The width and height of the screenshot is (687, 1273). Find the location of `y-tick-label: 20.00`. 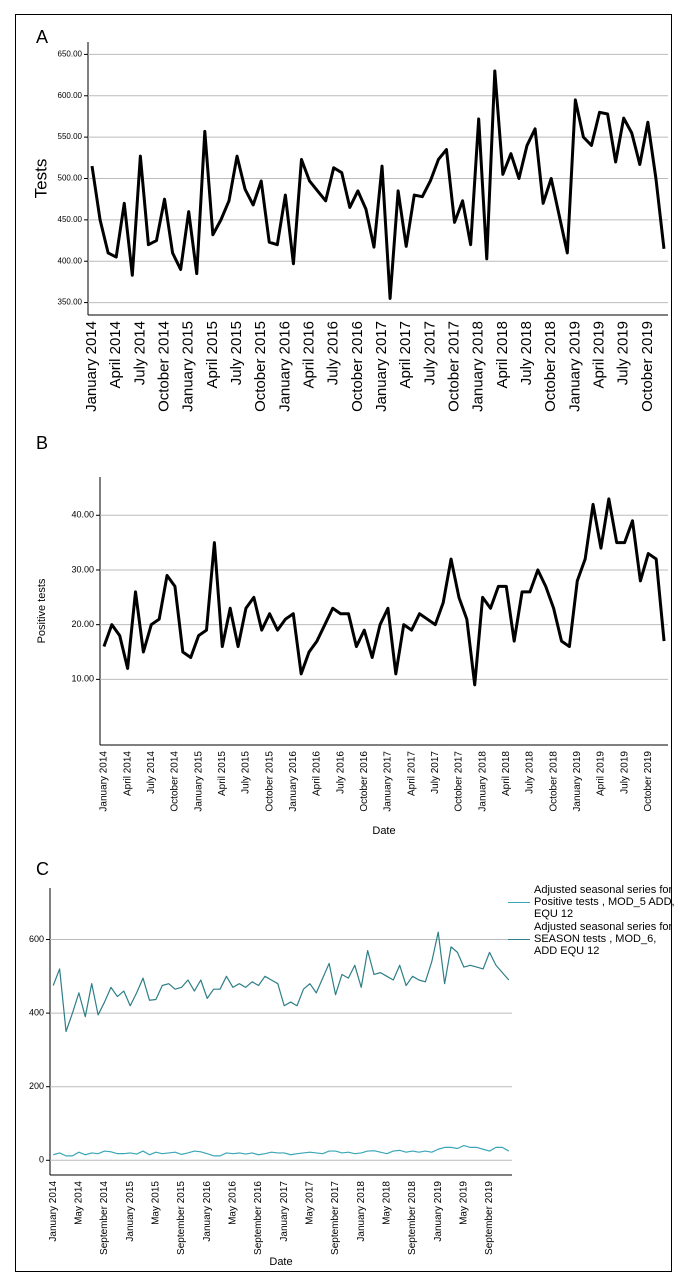

y-tick-label: 20.00 is located at coordinates (82, 624).